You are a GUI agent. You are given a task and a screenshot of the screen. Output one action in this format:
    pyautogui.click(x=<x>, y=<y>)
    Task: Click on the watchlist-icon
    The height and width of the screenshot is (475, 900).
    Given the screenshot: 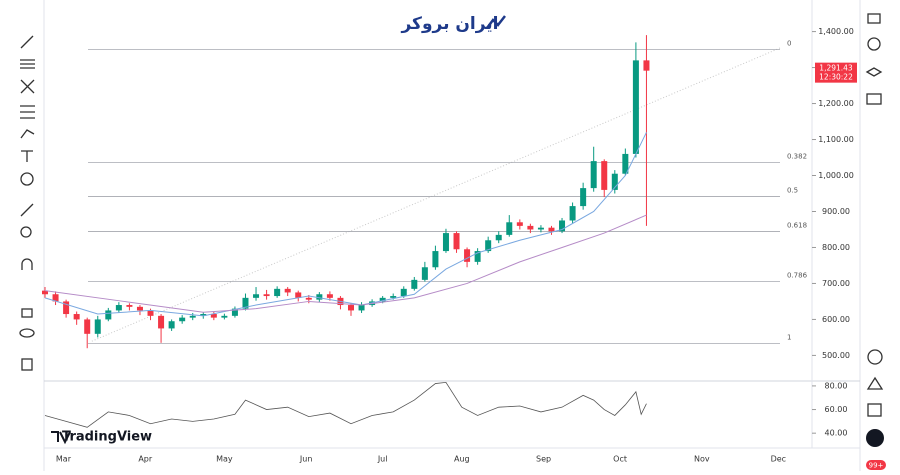 What is the action you would take?
    pyautogui.click(x=874, y=18)
    